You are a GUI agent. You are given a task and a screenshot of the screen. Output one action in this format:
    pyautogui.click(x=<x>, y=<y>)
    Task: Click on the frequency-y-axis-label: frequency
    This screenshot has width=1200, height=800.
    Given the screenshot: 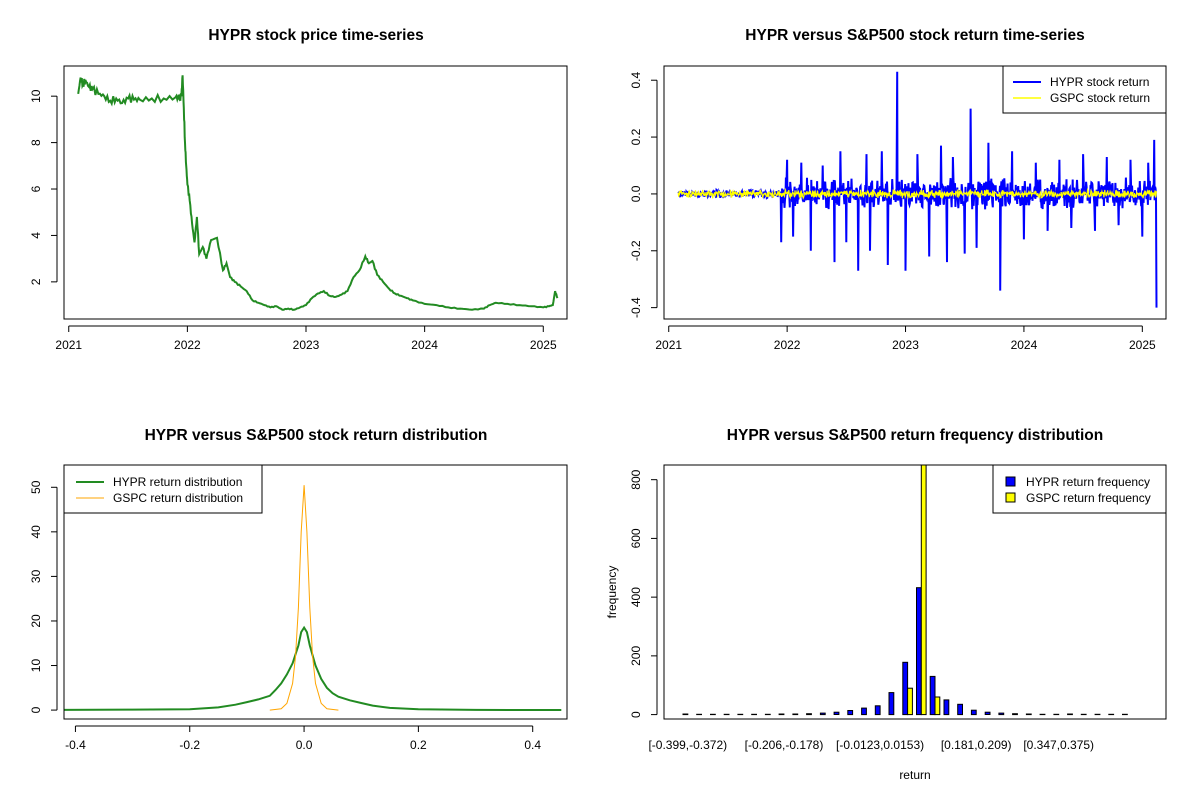 What is the action you would take?
    pyautogui.click(x=612, y=592)
    